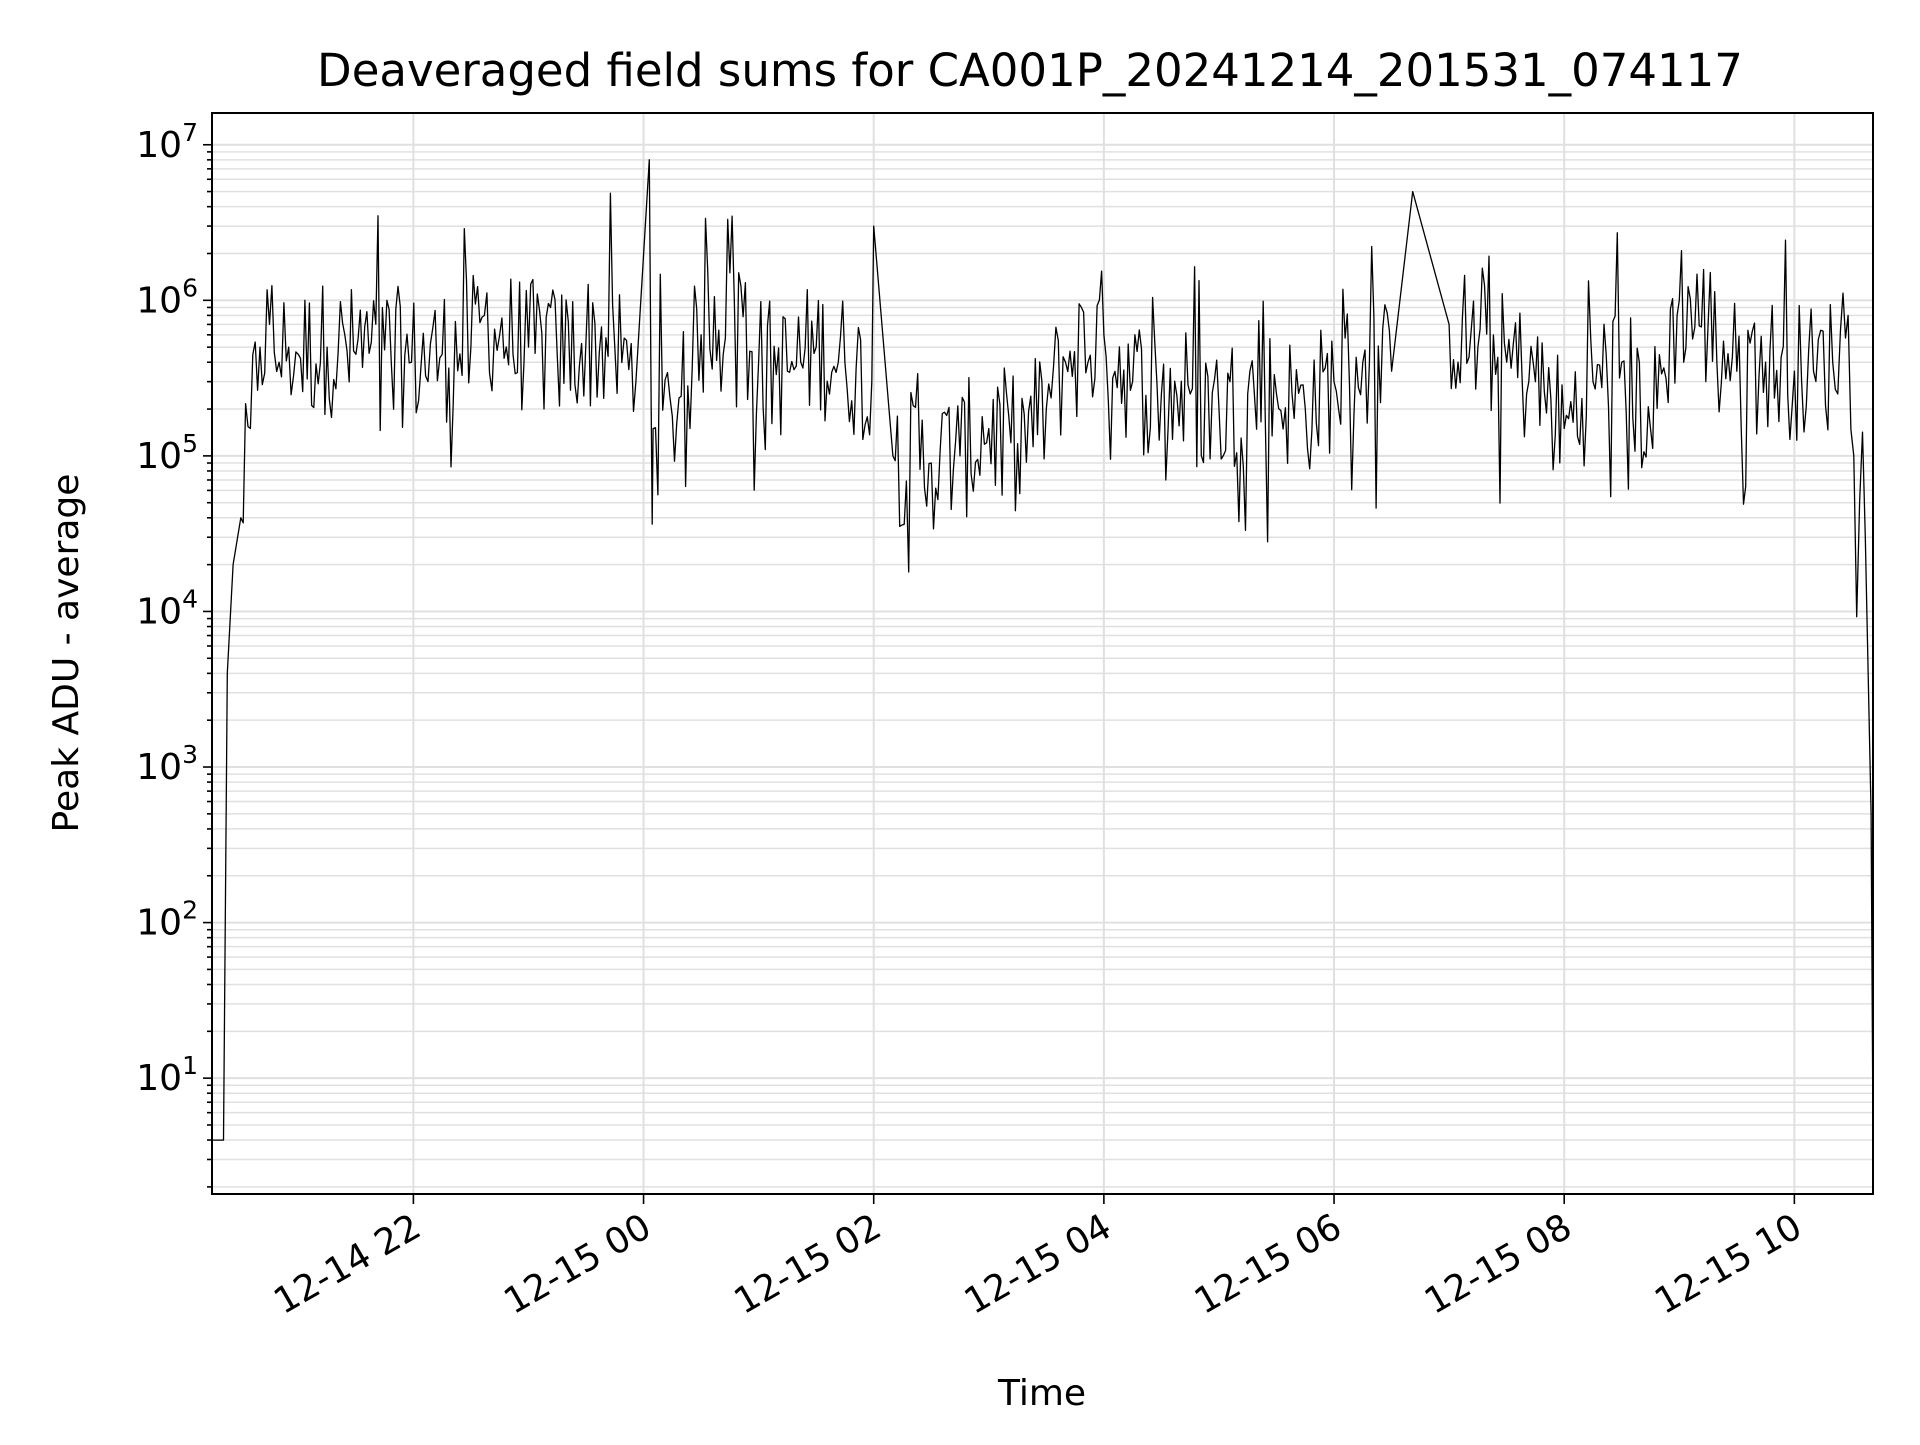 The width and height of the screenshot is (1920, 1445). I want to click on y-tick-label: 10⁷, so click(167, 142).